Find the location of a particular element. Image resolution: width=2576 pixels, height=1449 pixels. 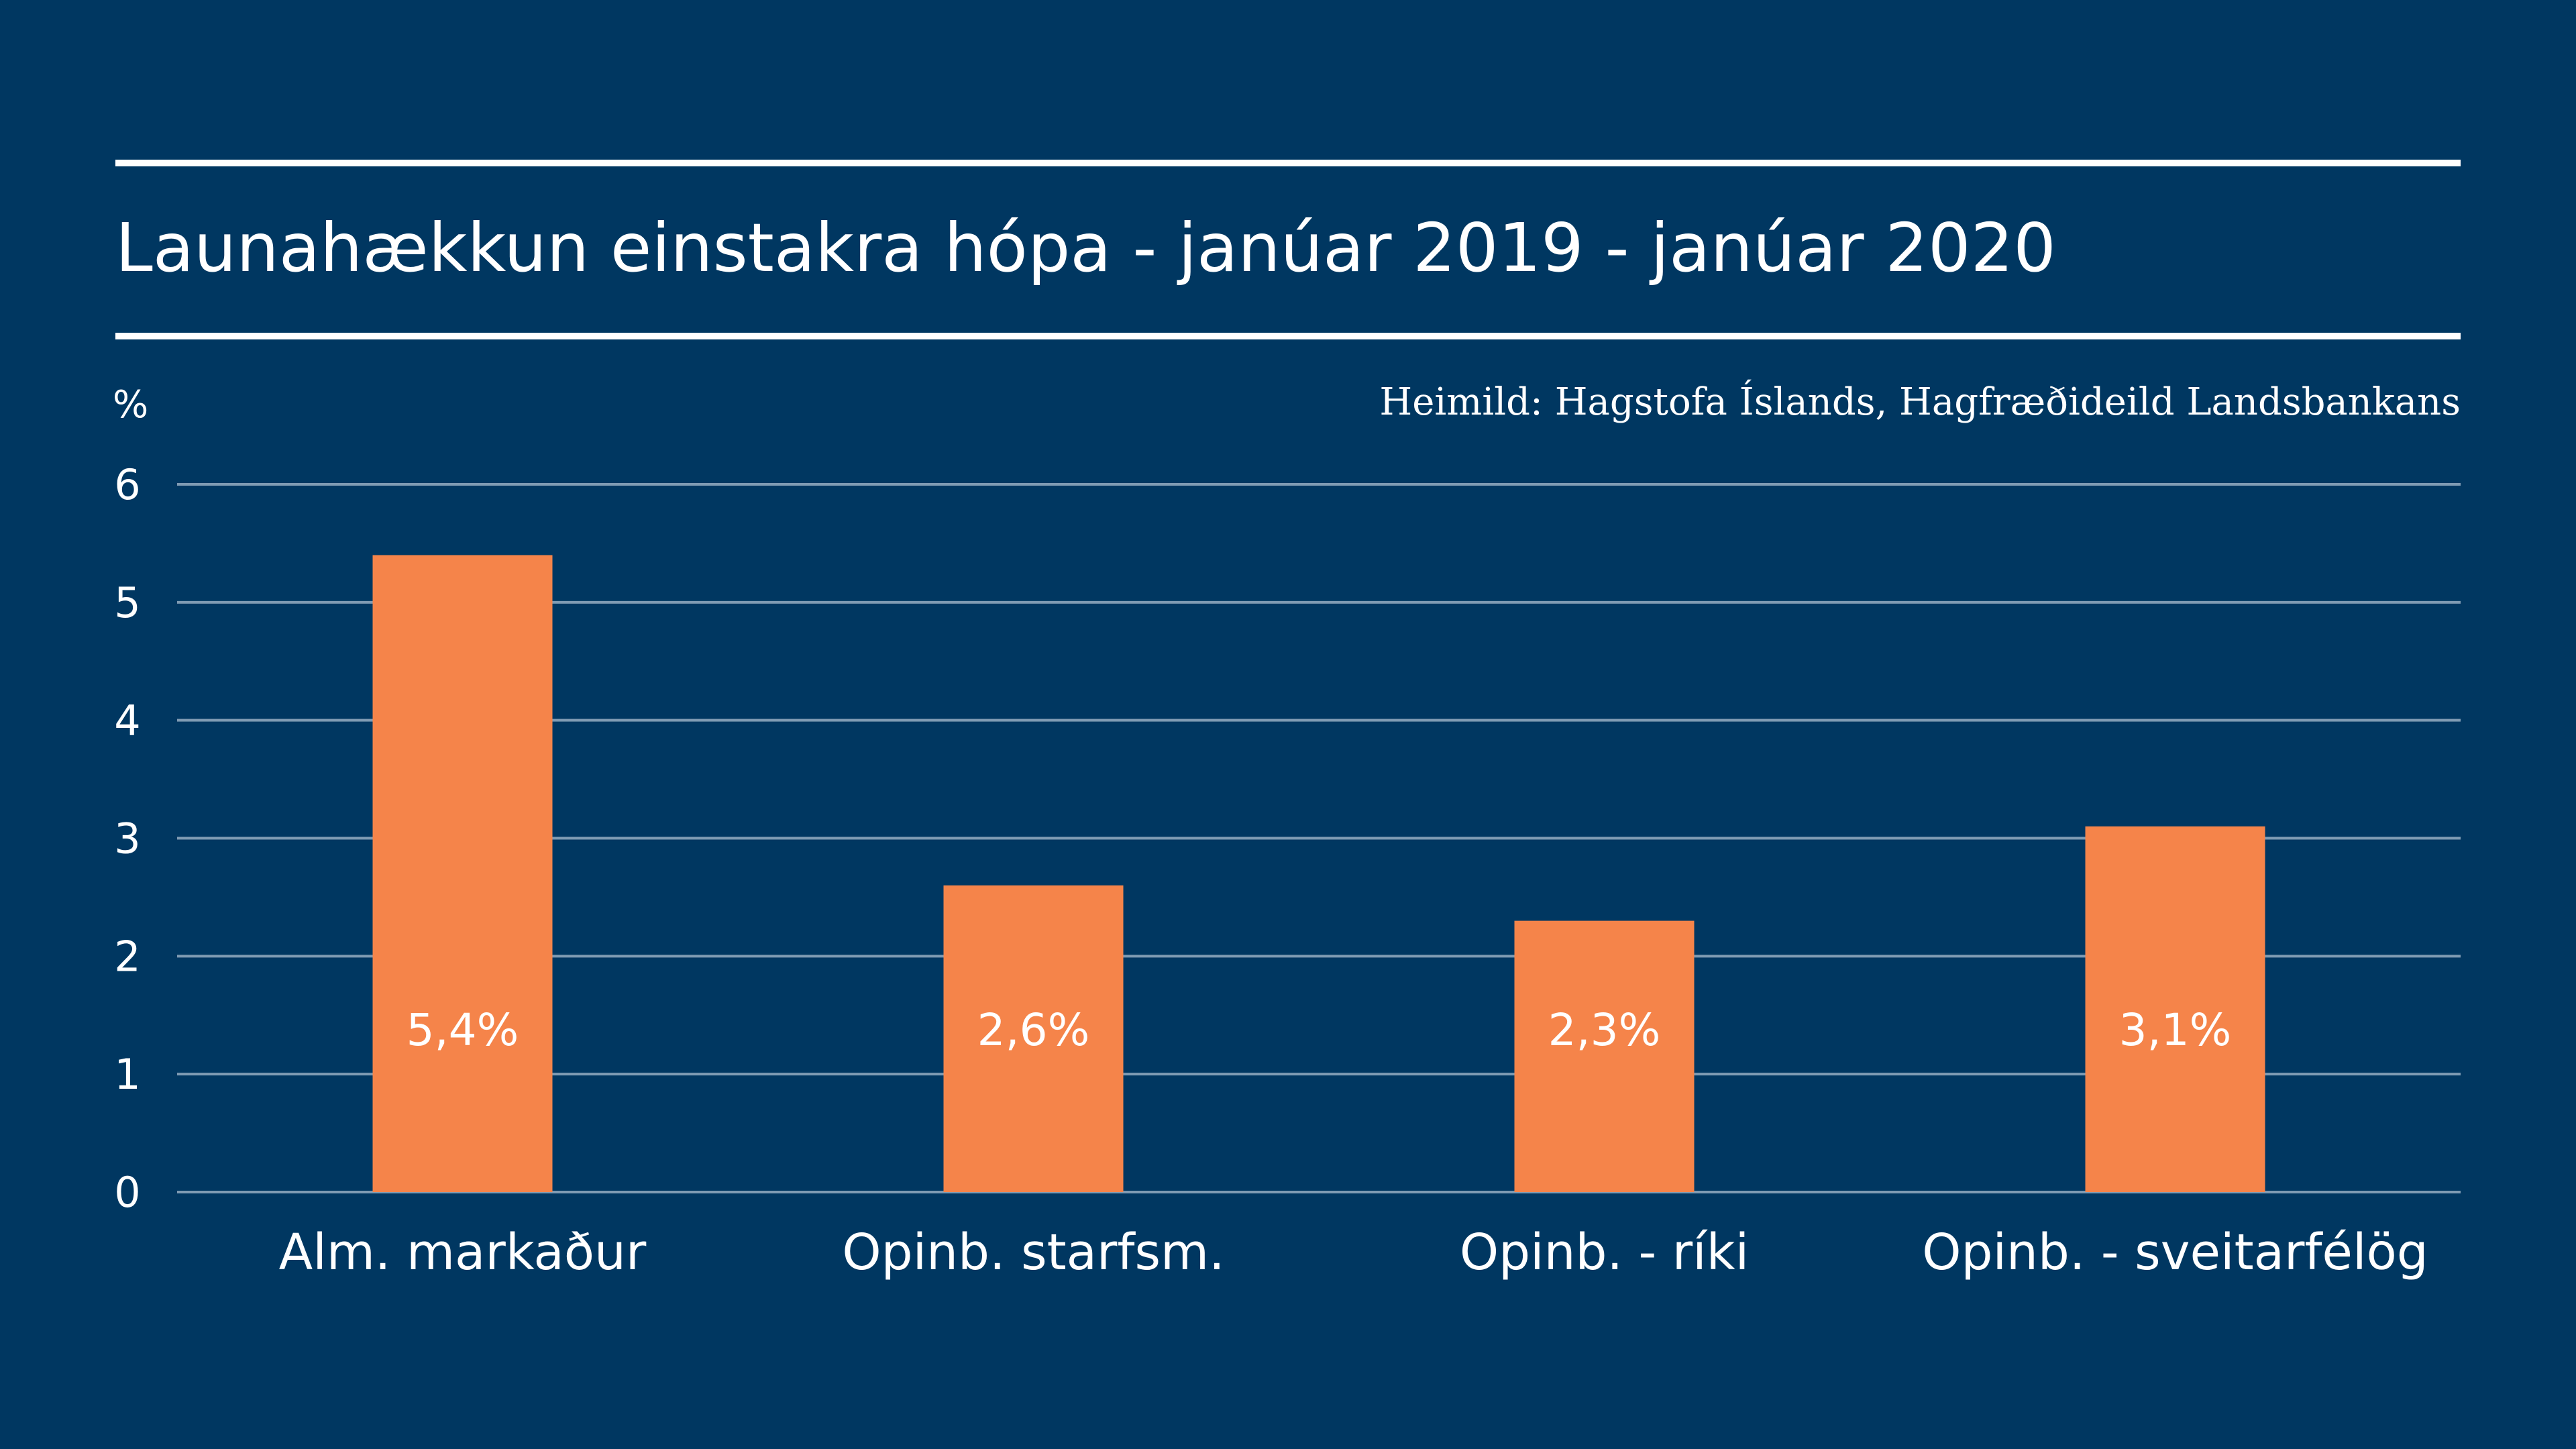

y-axis-unit-label: % is located at coordinates (131, 405).